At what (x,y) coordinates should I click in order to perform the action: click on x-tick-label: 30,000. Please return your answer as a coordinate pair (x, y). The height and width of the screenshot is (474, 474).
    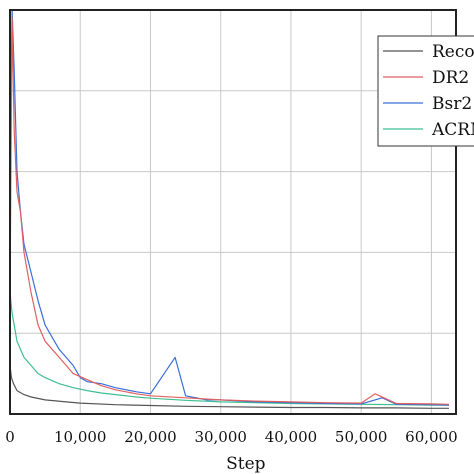
    Looking at the image, I should click on (220, 437).